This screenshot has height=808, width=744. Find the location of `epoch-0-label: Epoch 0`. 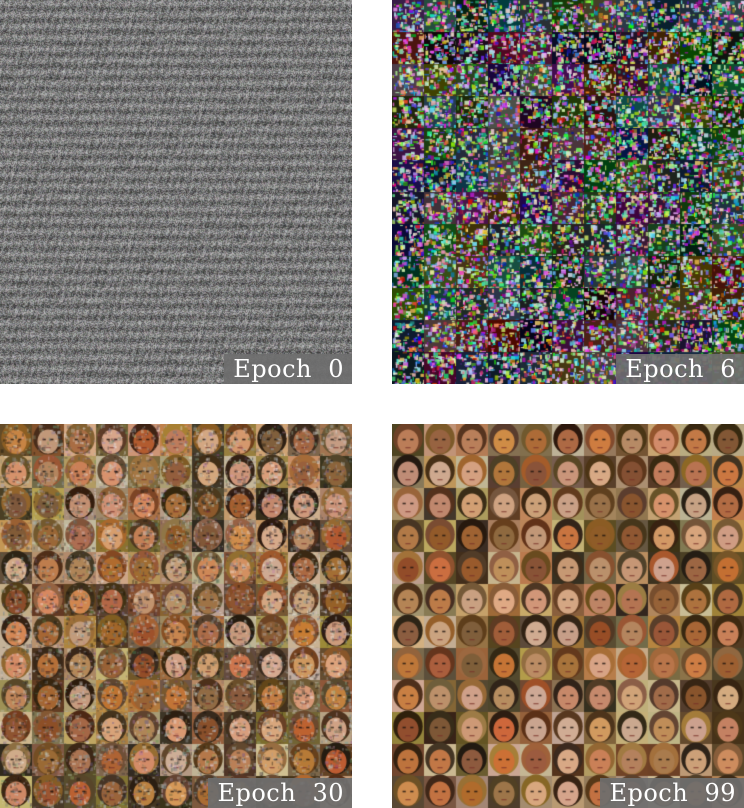

epoch-0-label: Epoch 0 is located at coordinates (288, 369).